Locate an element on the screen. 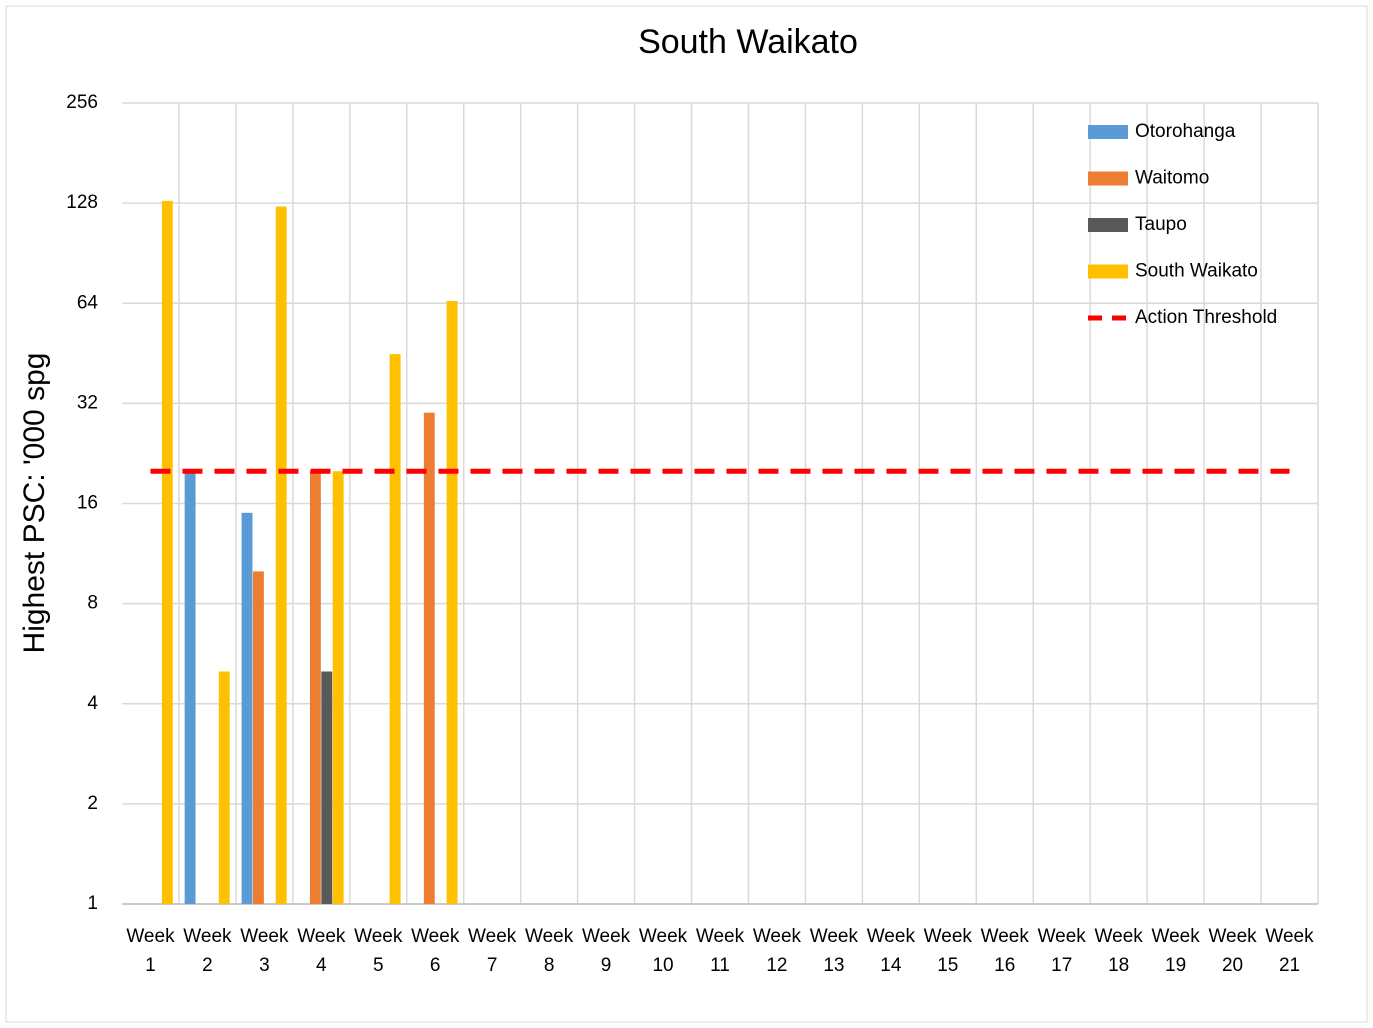  x-tick-label: Week 12 is located at coordinates (777, 951).